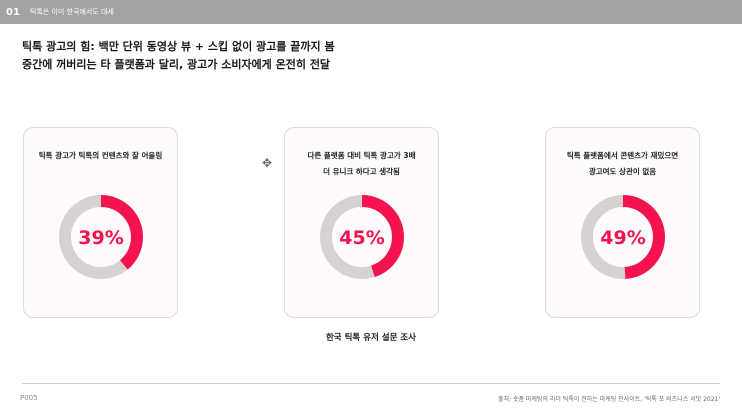 This screenshot has width=742, height=417. What do you see at coordinates (178, 46) in the screenshot?
I see `heading-line-1: 틱톡 광고의 힘: 백만 단위 동영상 뷰 + 스킵 없이 광고를 끝까지 봄` at bounding box center [178, 46].